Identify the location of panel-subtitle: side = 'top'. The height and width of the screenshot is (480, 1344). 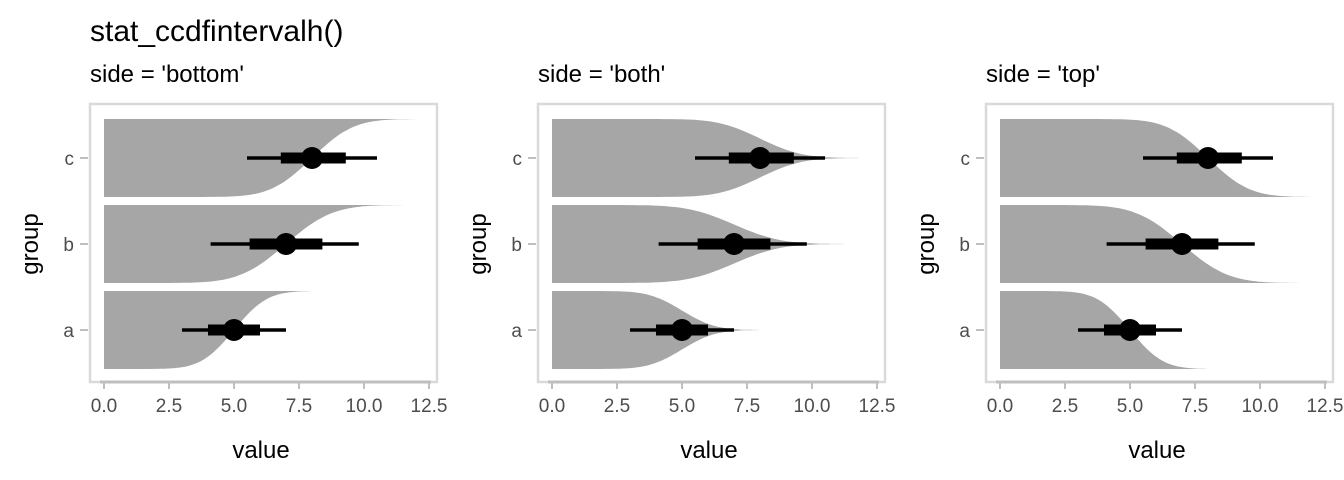
(1043, 74).